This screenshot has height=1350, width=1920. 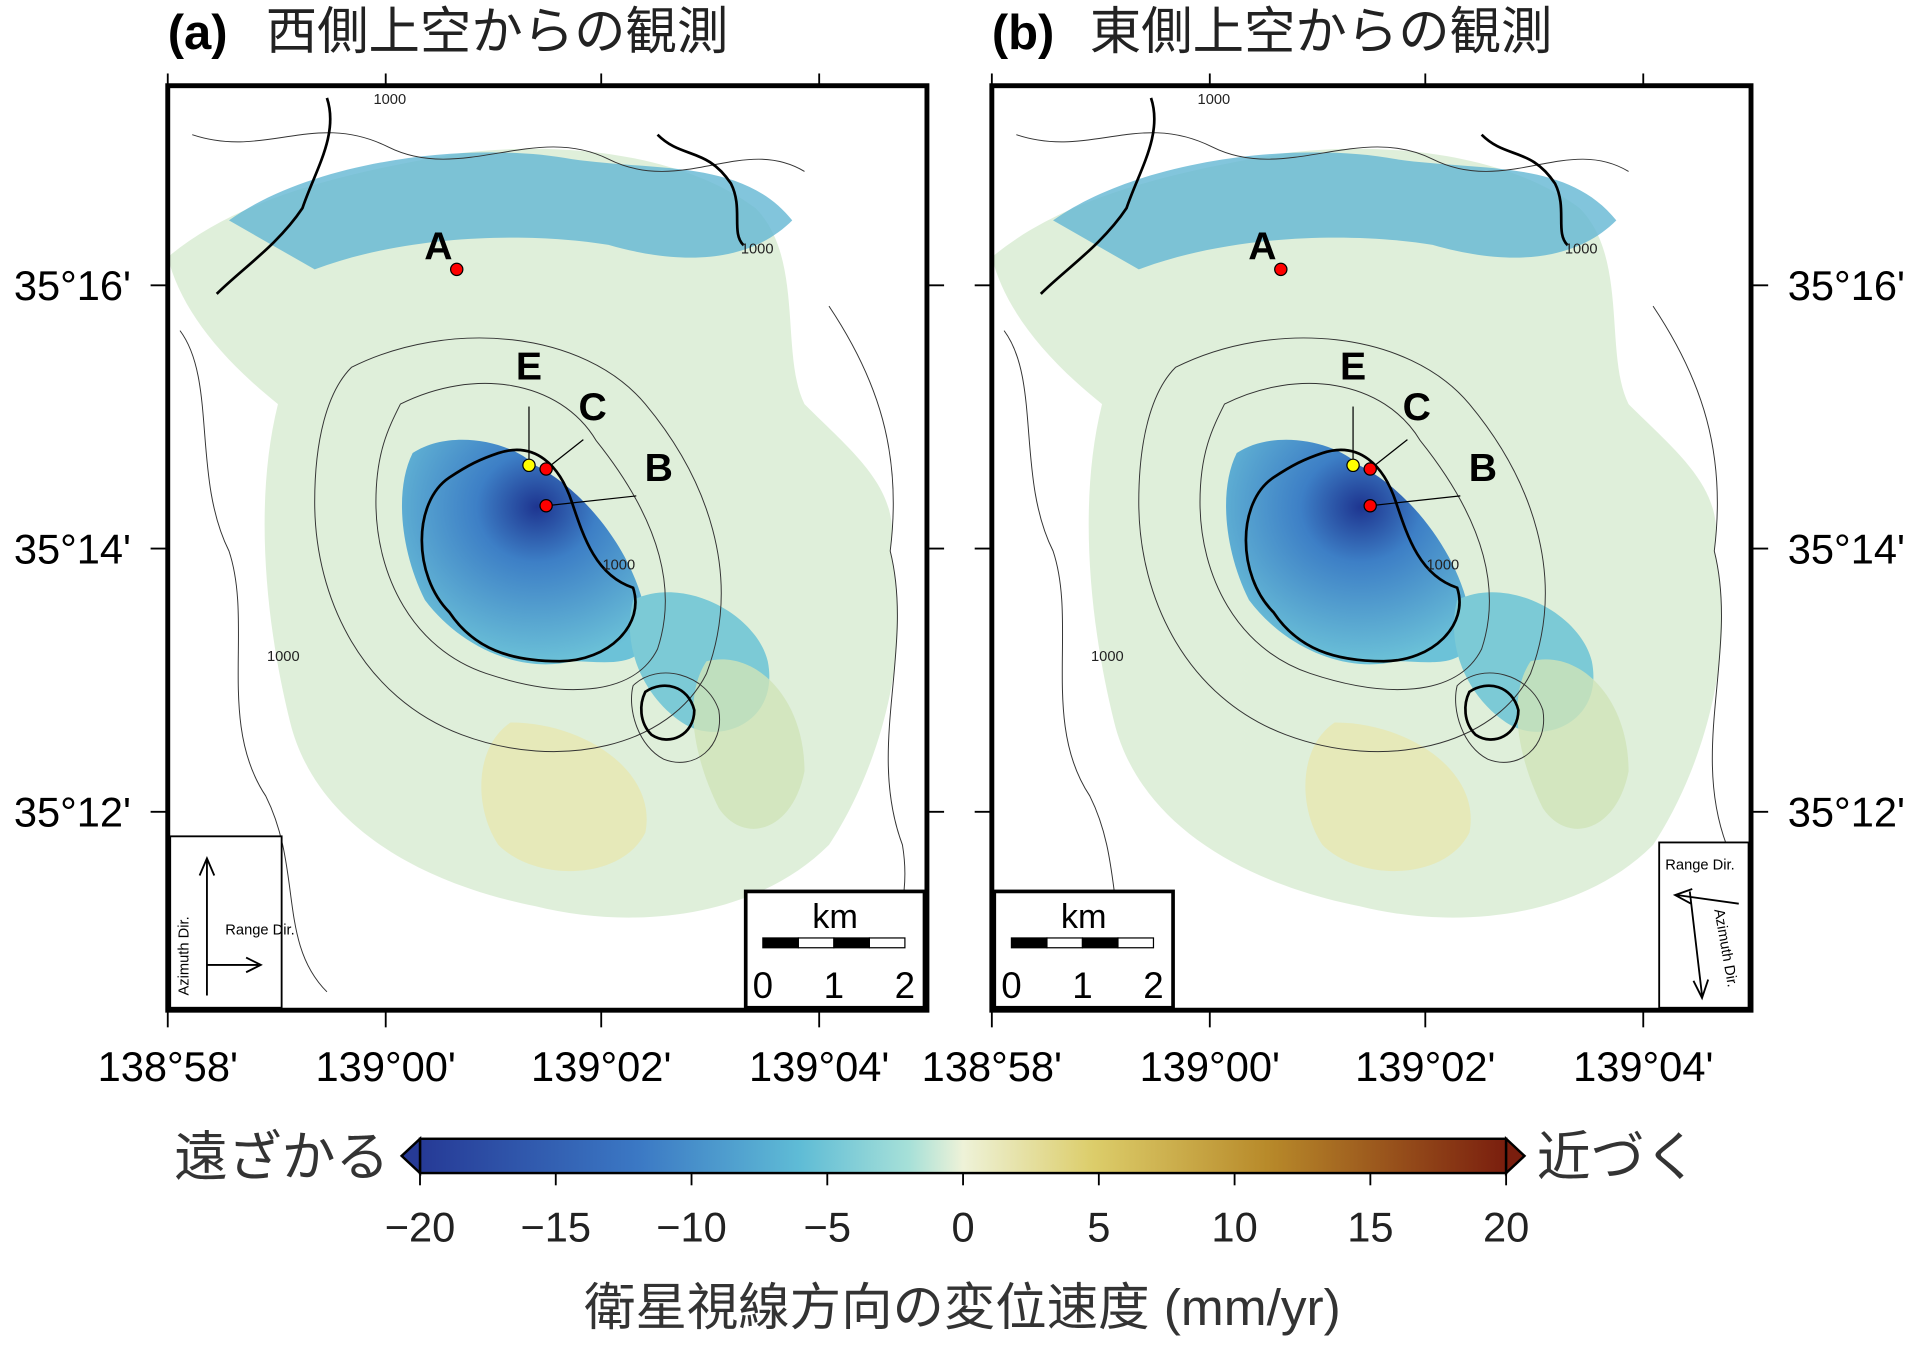 What do you see at coordinates (555, 1227) in the screenshot?
I see `colorbar-tick-label: −15` at bounding box center [555, 1227].